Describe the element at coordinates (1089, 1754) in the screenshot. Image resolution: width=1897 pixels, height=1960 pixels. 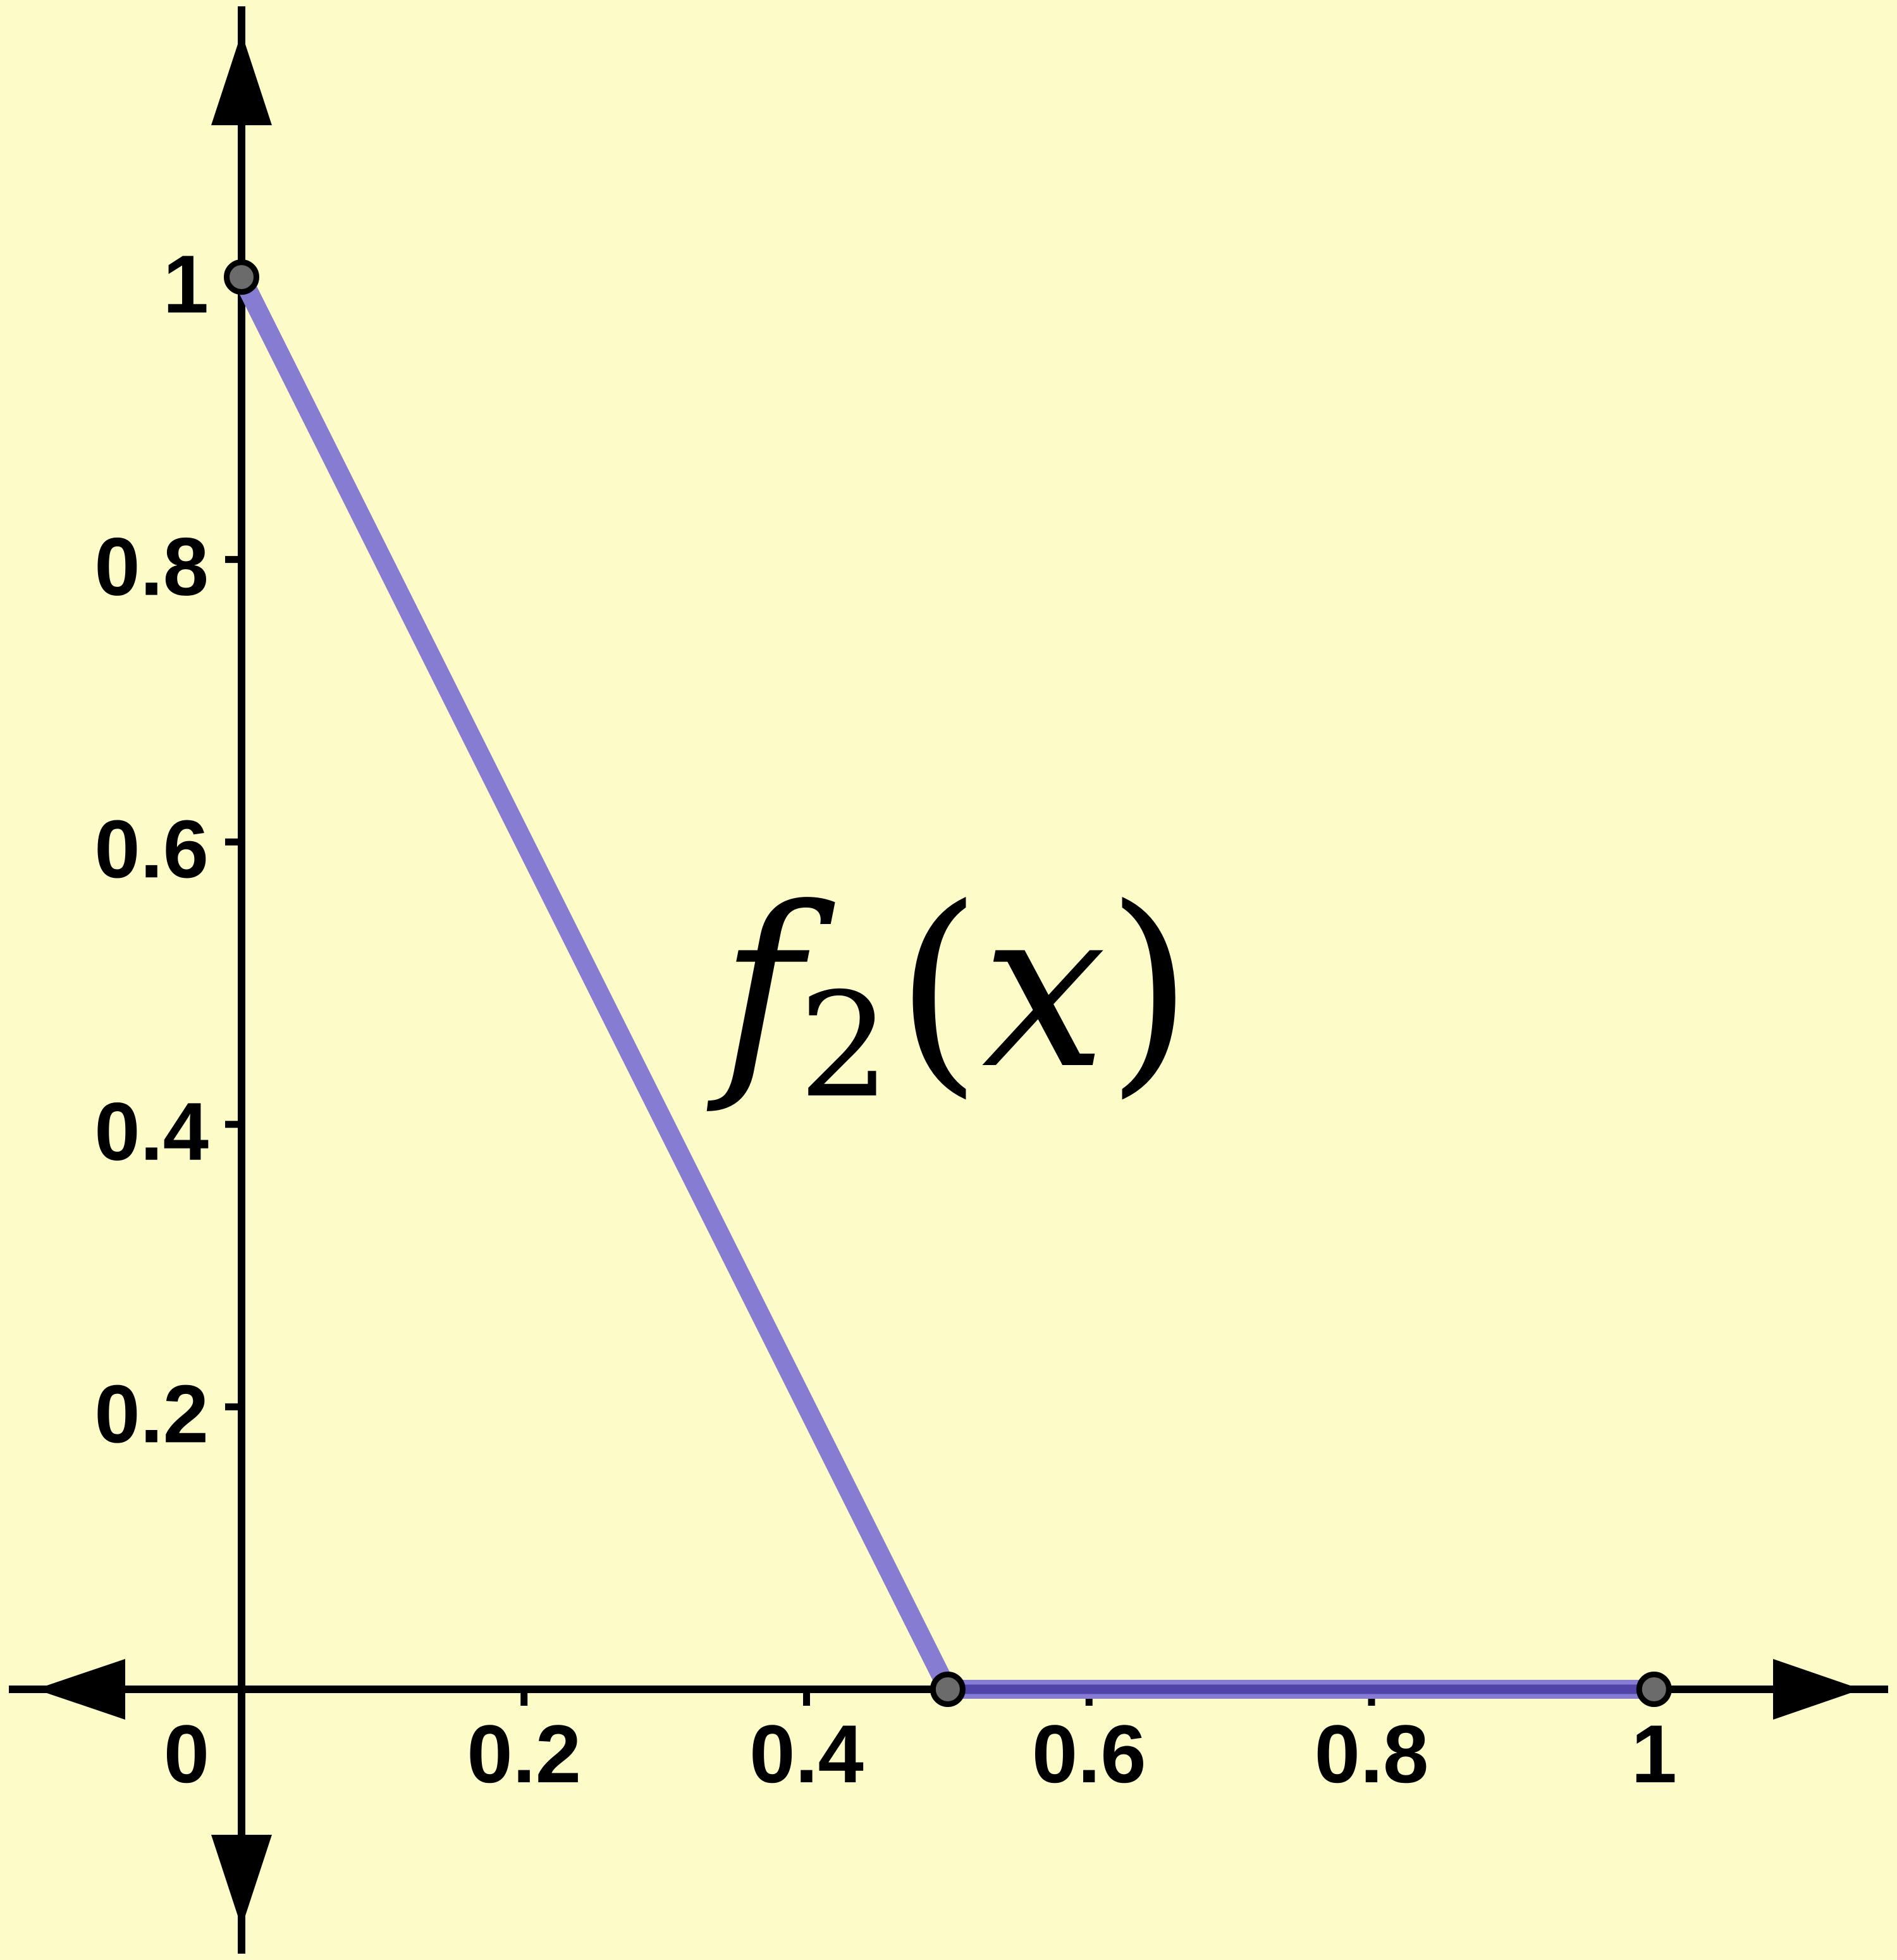
I see `x-tick-label: 0.6` at that location.